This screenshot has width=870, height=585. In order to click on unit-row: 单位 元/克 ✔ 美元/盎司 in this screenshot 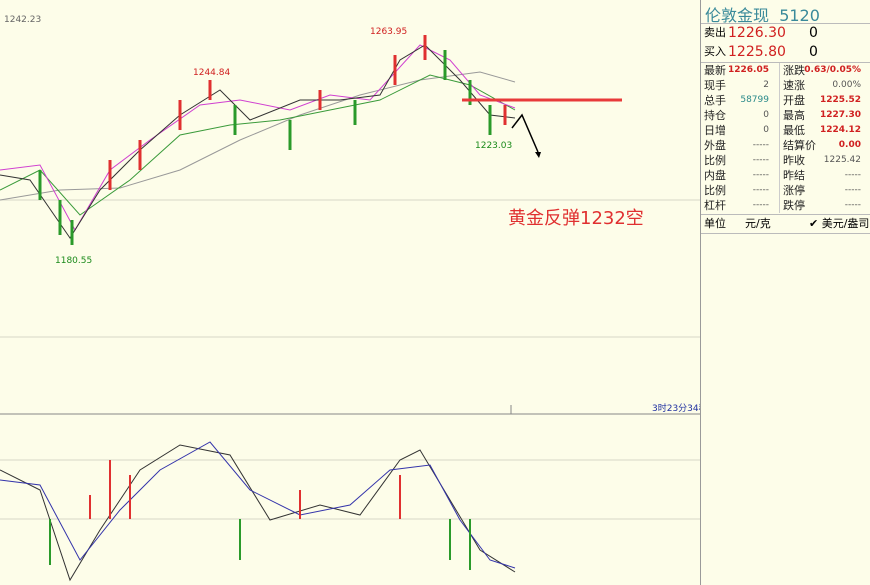, I will do `click(785, 224)`.